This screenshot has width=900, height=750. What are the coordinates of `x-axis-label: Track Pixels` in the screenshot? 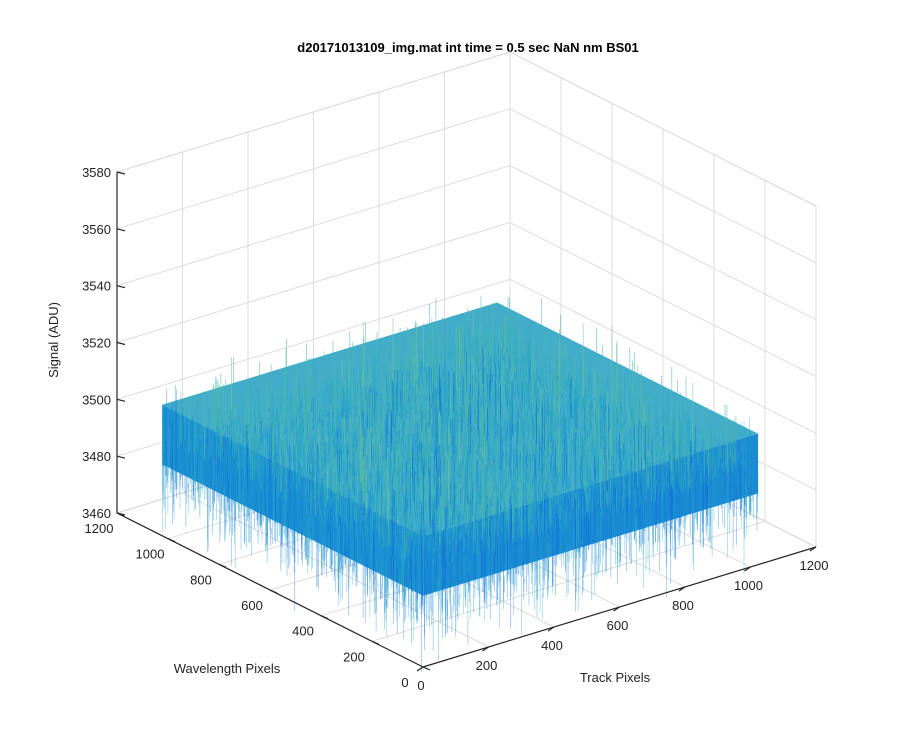 It's located at (615, 677).